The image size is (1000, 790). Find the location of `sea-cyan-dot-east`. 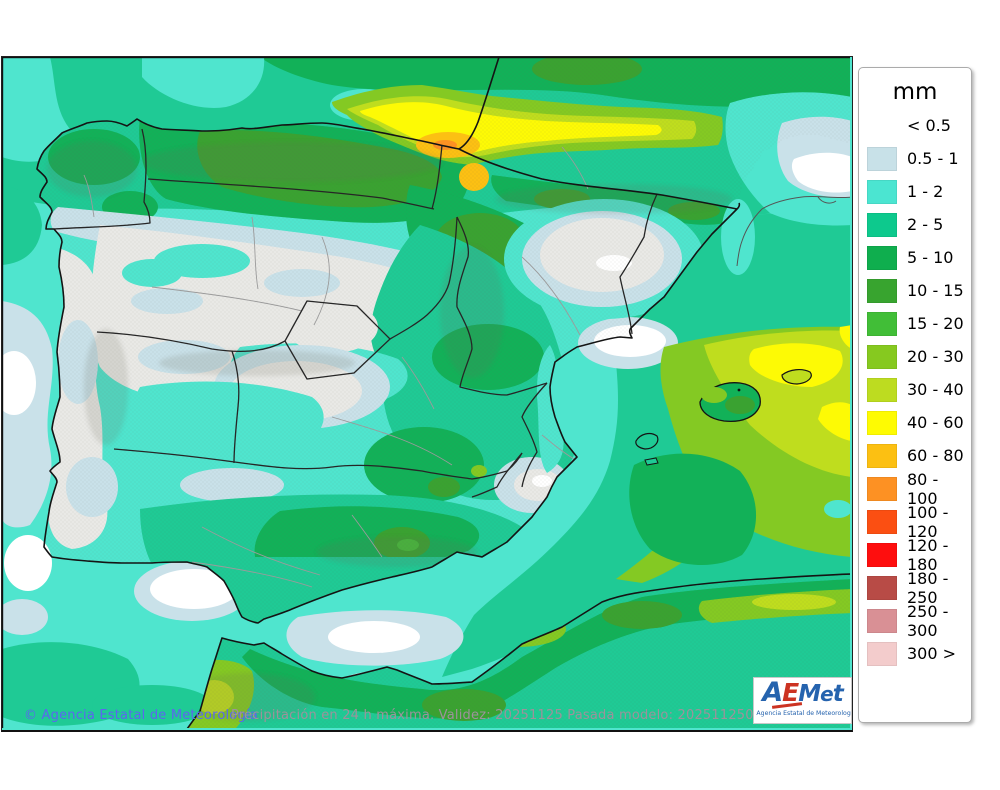

sea-cyan-dot-east is located at coordinates (837, 509).